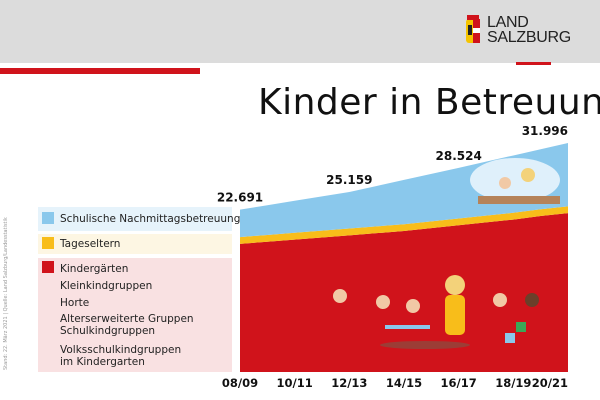  Describe the element at coordinates (48, 243) in the screenshot. I see `legend-swatch-yellow` at that location.